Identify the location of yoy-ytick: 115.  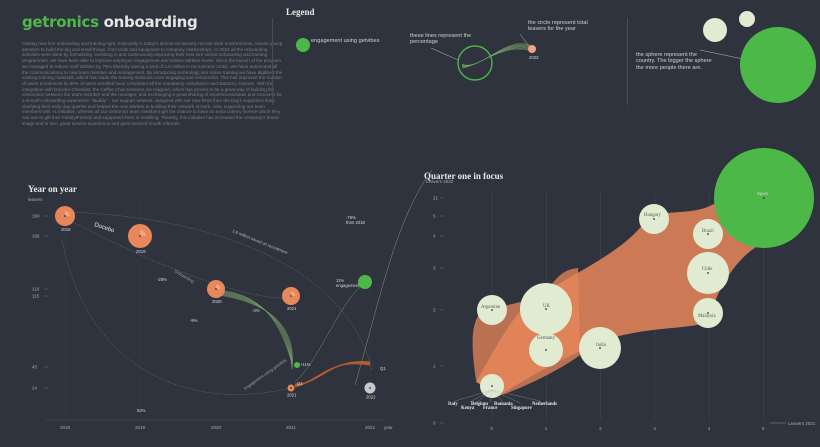
(36, 296).